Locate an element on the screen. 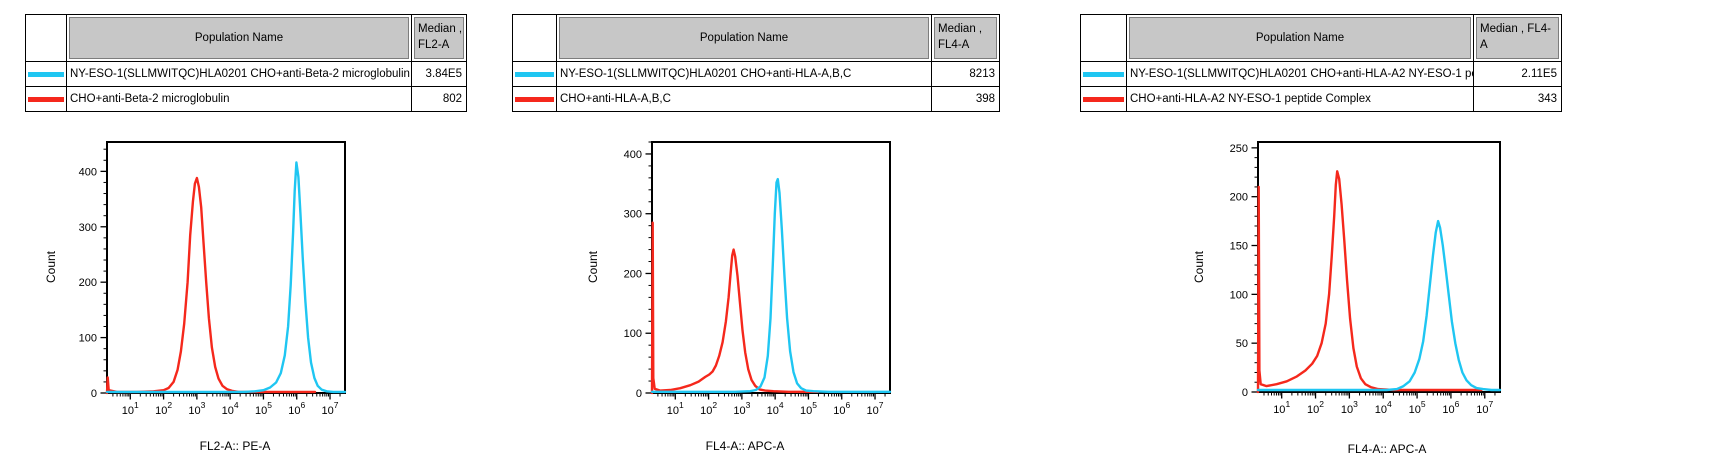 The image size is (1730, 476). median-value-cell: 3.84E5 is located at coordinates (438, 73).